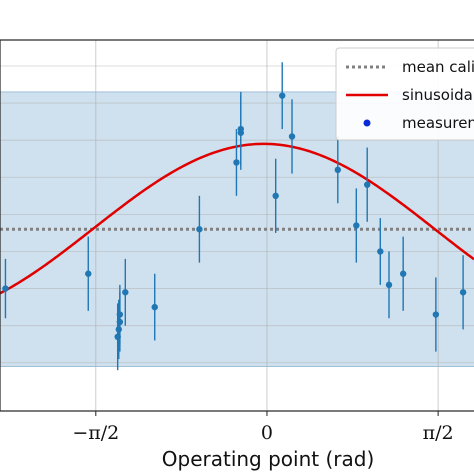 This screenshot has height=474, width=474. Describe the element at coordinates (367, 123) in the screenshot. I see `legend-measurement-swatch` at that location.